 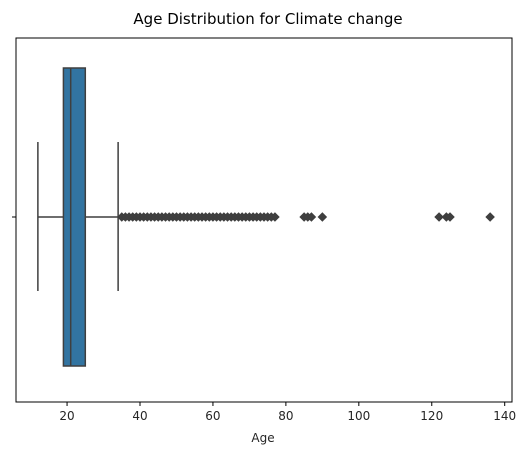 I want to click on x-axis-label: Age, so click(x=262, y=438).